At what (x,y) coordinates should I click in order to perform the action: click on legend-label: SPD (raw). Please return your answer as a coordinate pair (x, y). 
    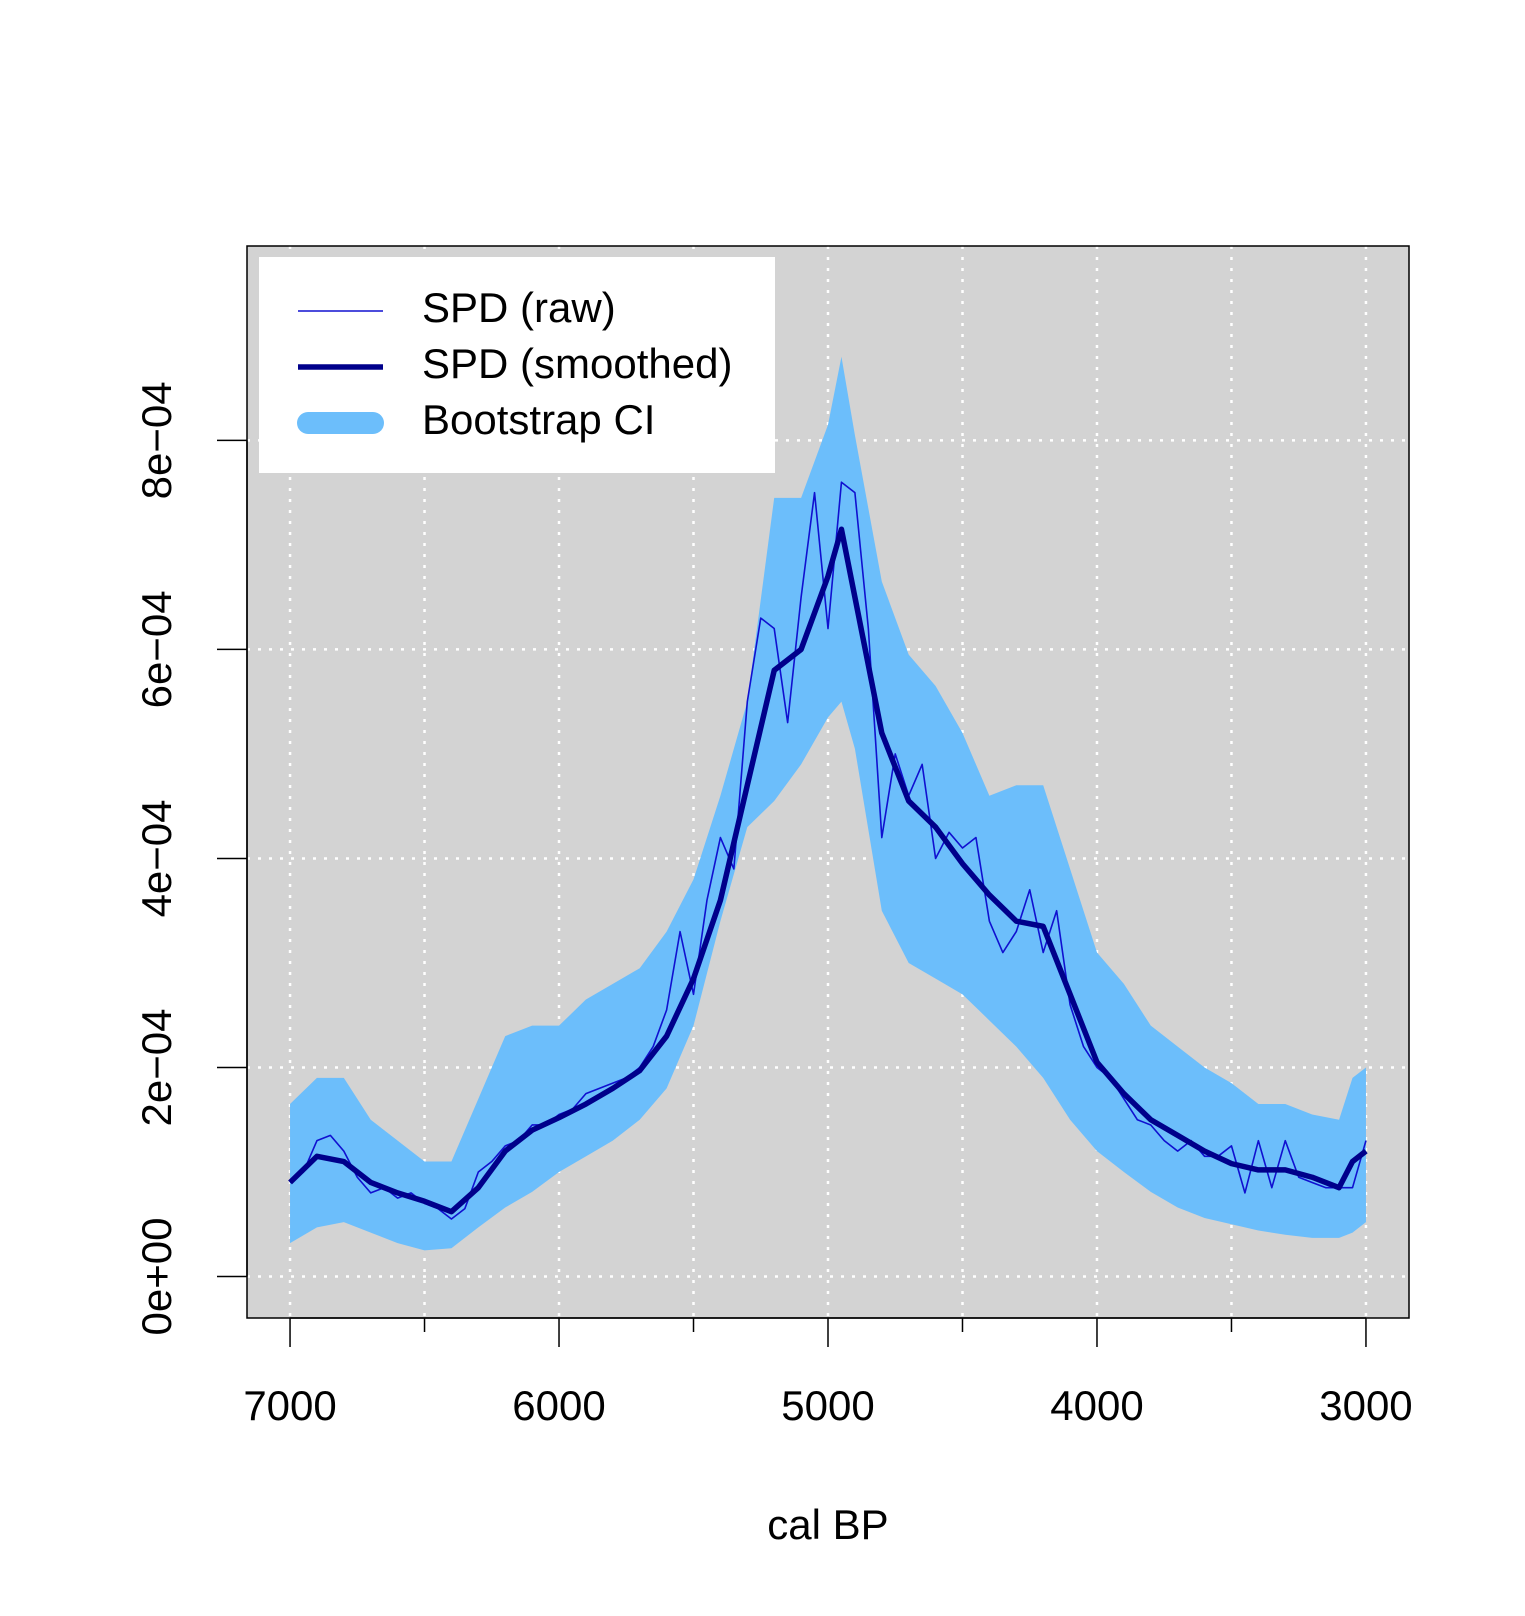
    Looking at the image, I should click on (519, 307).